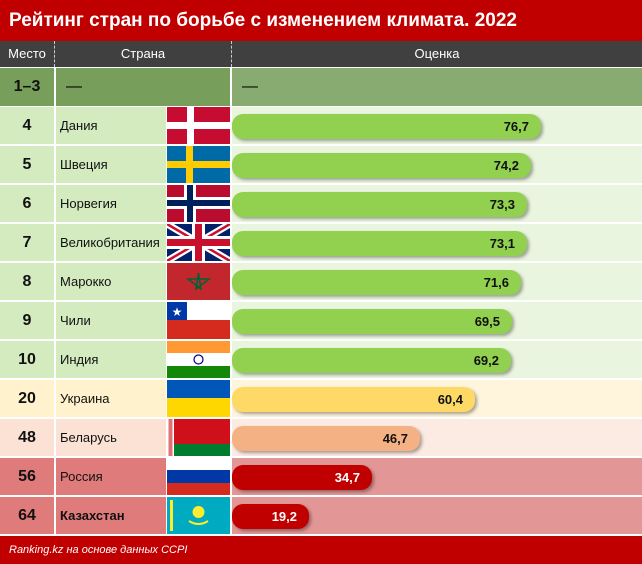 The width and height of the screenshot is (642, 564). I want to click on rank-cell: 6, so click(27, 203).